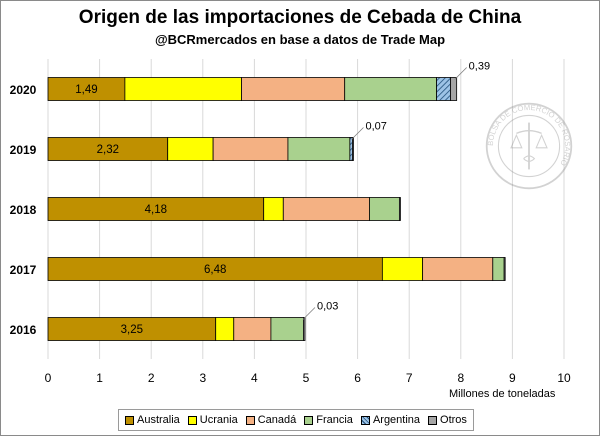 The height and width of the screenshot is (436, 600). What do you see at coordinates (277, 420) in the screenshot?
I see `legend-label: Canadá` at bounding box center [277, 420].